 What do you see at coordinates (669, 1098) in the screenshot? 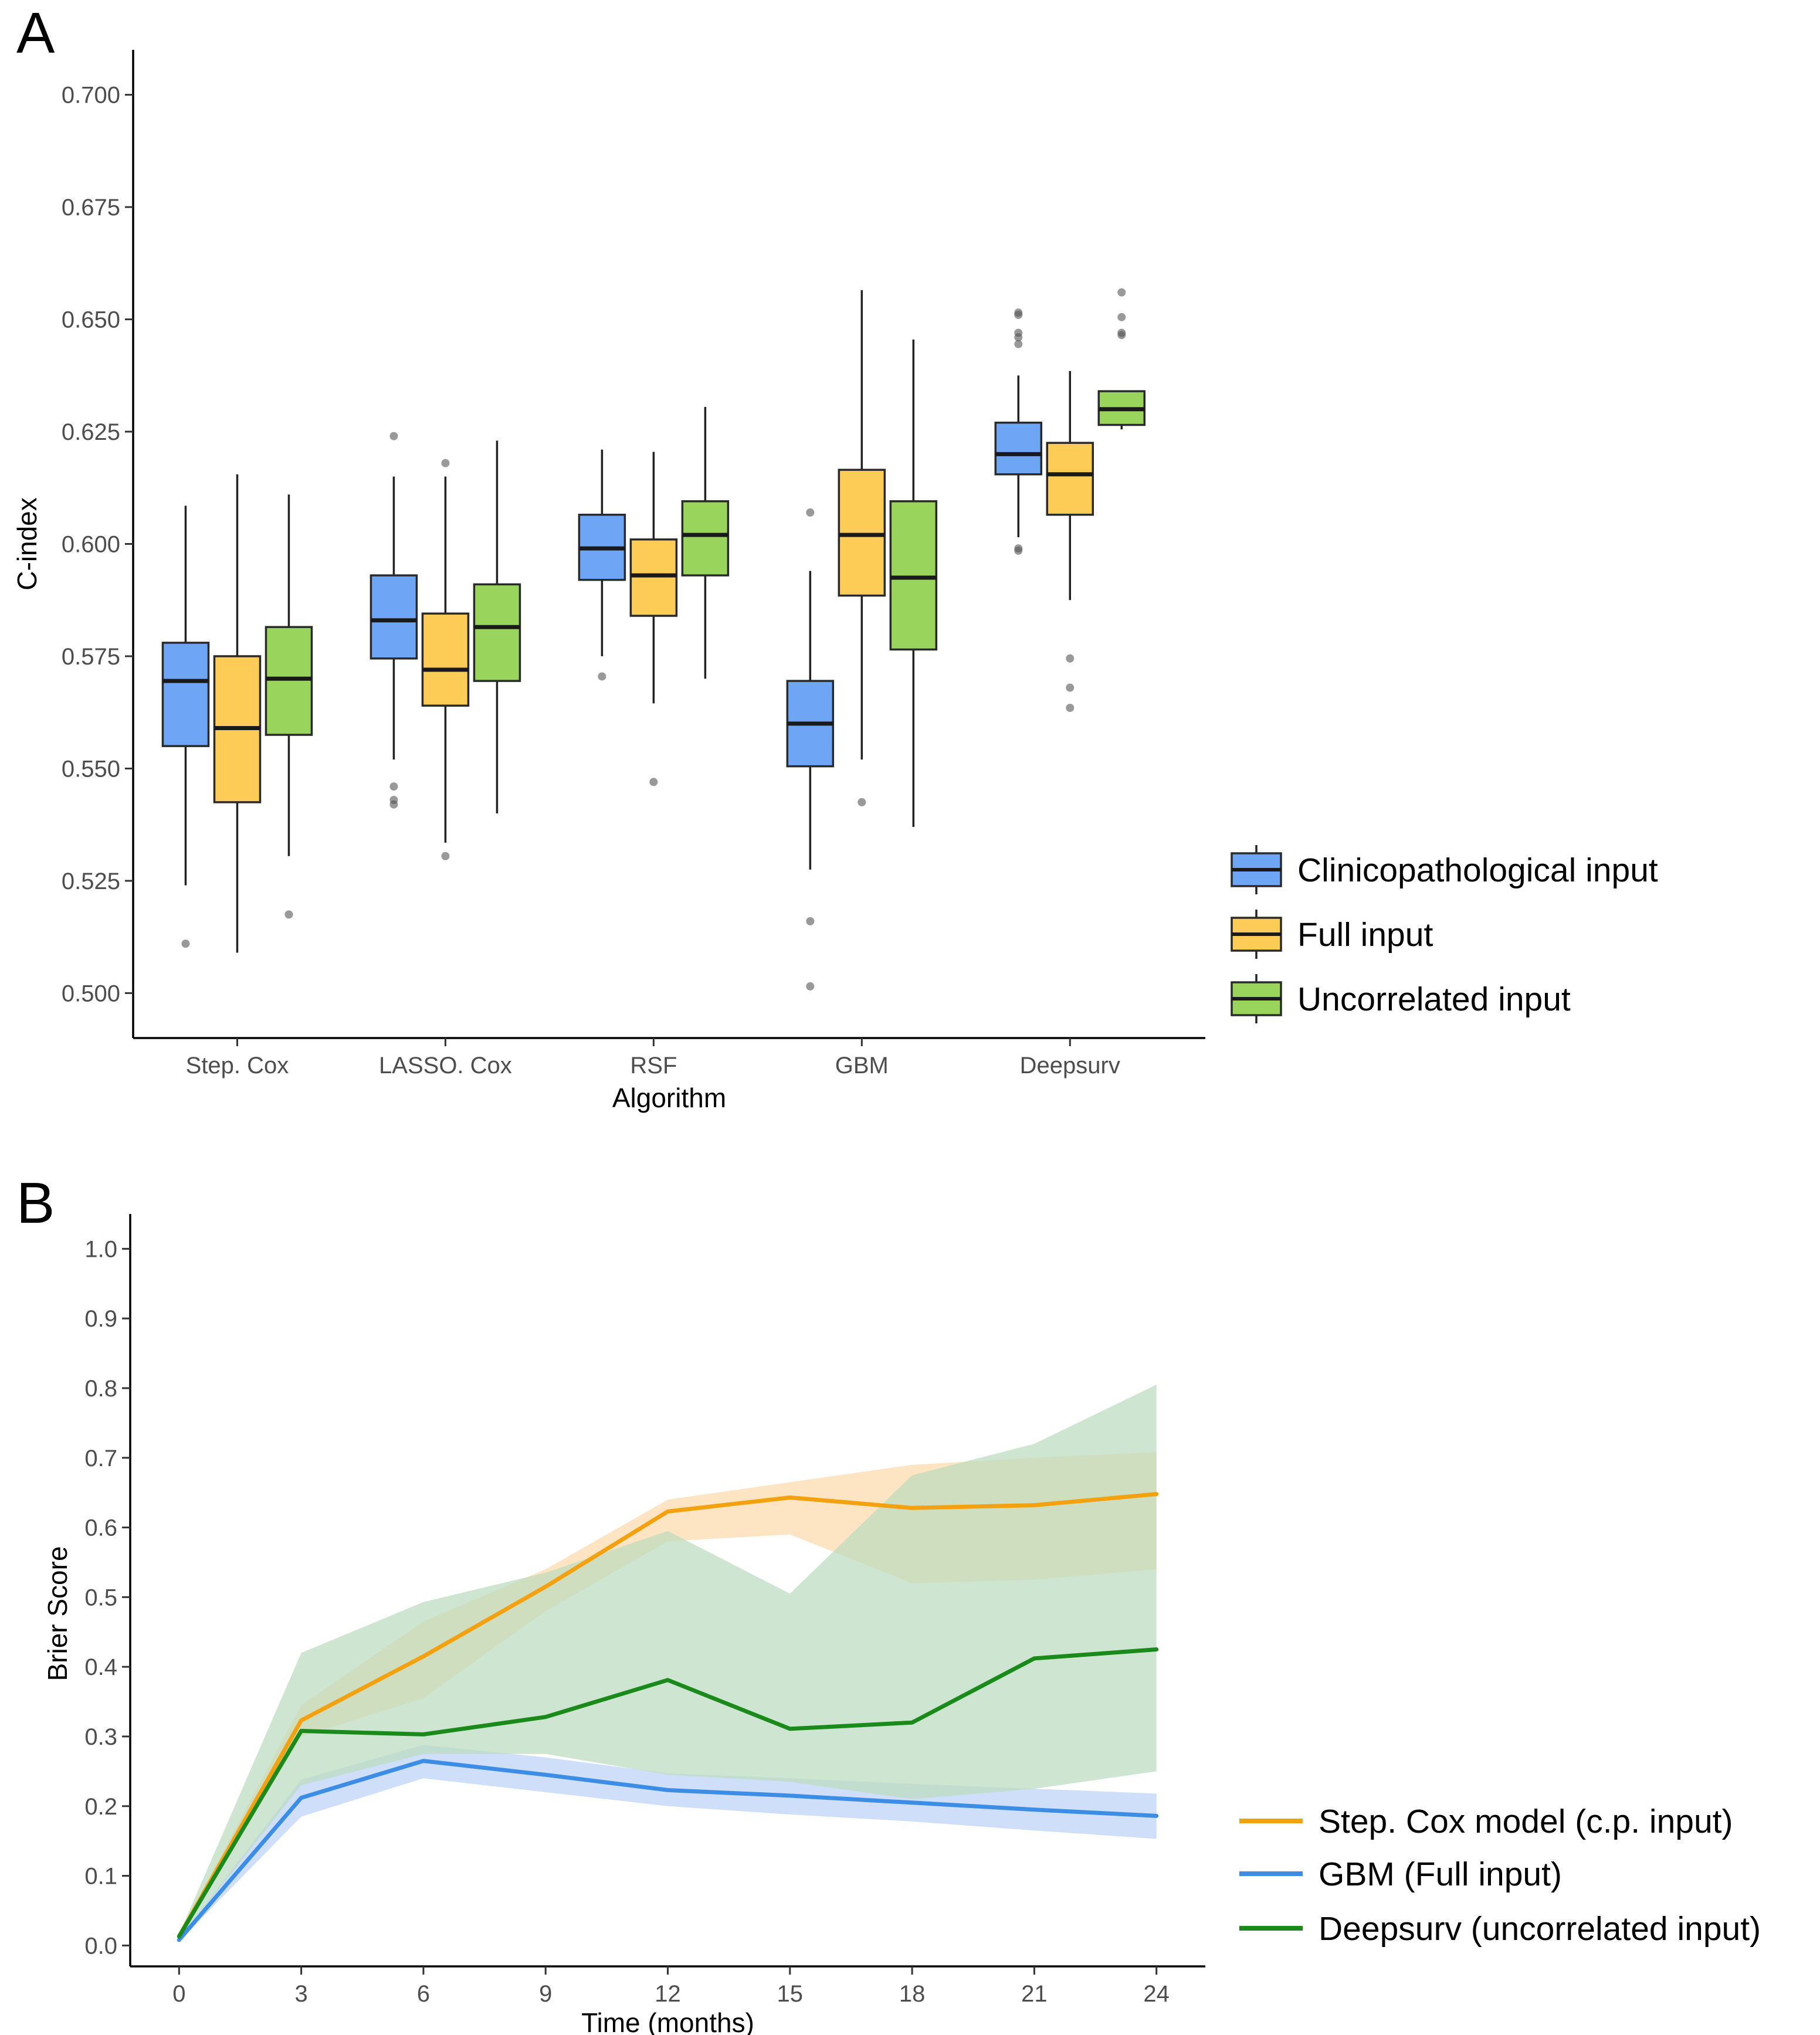
I see `panel-a-x-title: Algorithm` at bounding box center [669, 1098].